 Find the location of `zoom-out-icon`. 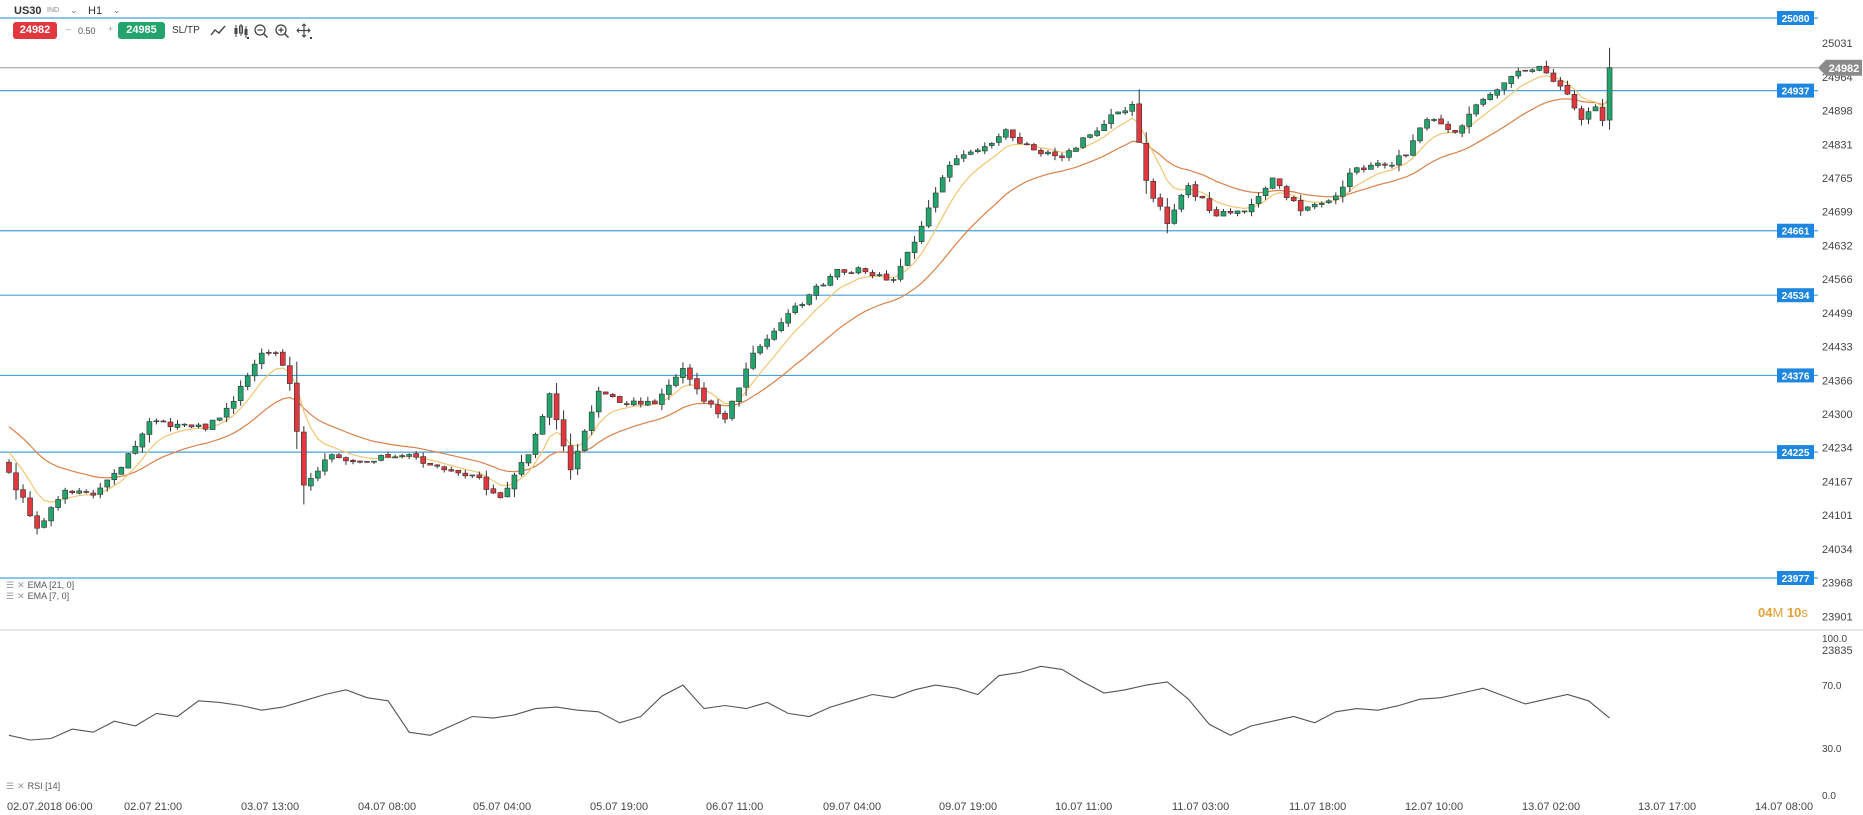

zoom-out-icon is located at coordinates (261, 31).